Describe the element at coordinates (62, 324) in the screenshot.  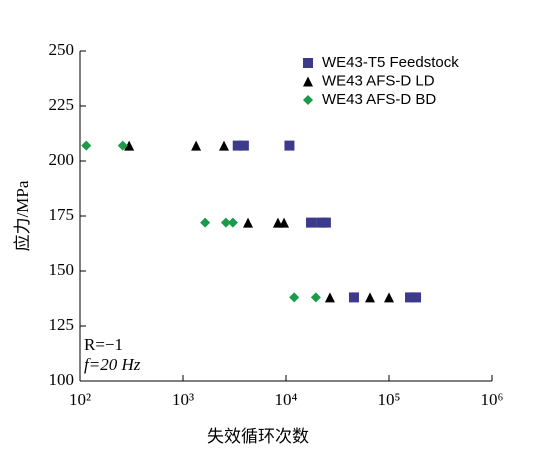
I see `y-tick-label: 125` at that location.